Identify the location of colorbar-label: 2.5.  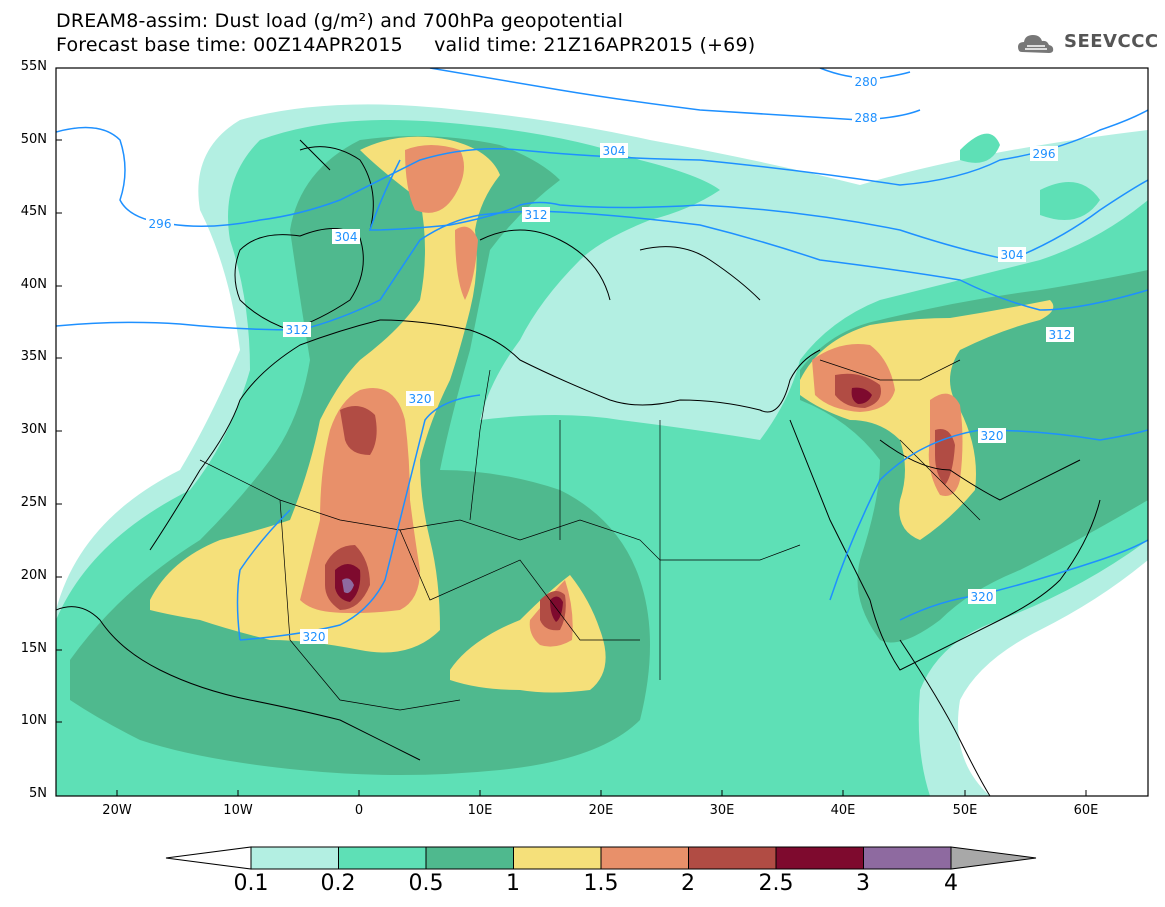
(776, 883).